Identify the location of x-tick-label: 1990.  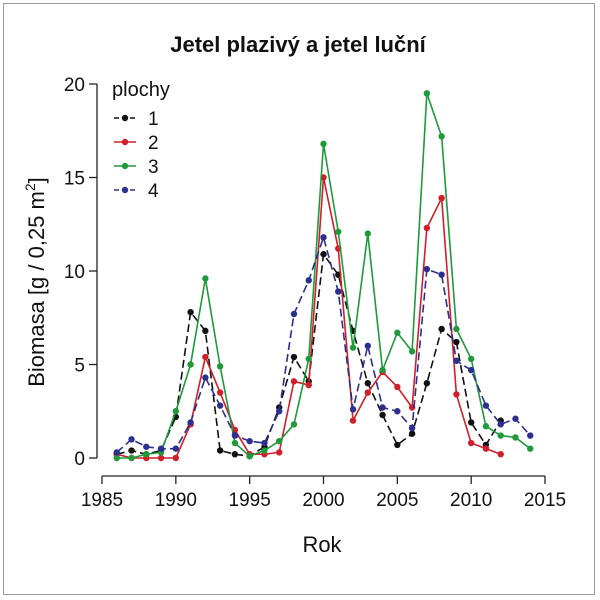
(176, 500).